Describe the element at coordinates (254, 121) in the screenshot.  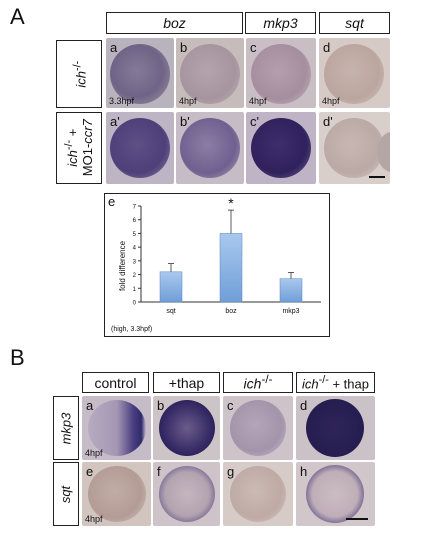
I see `image-label: c'` at that location.